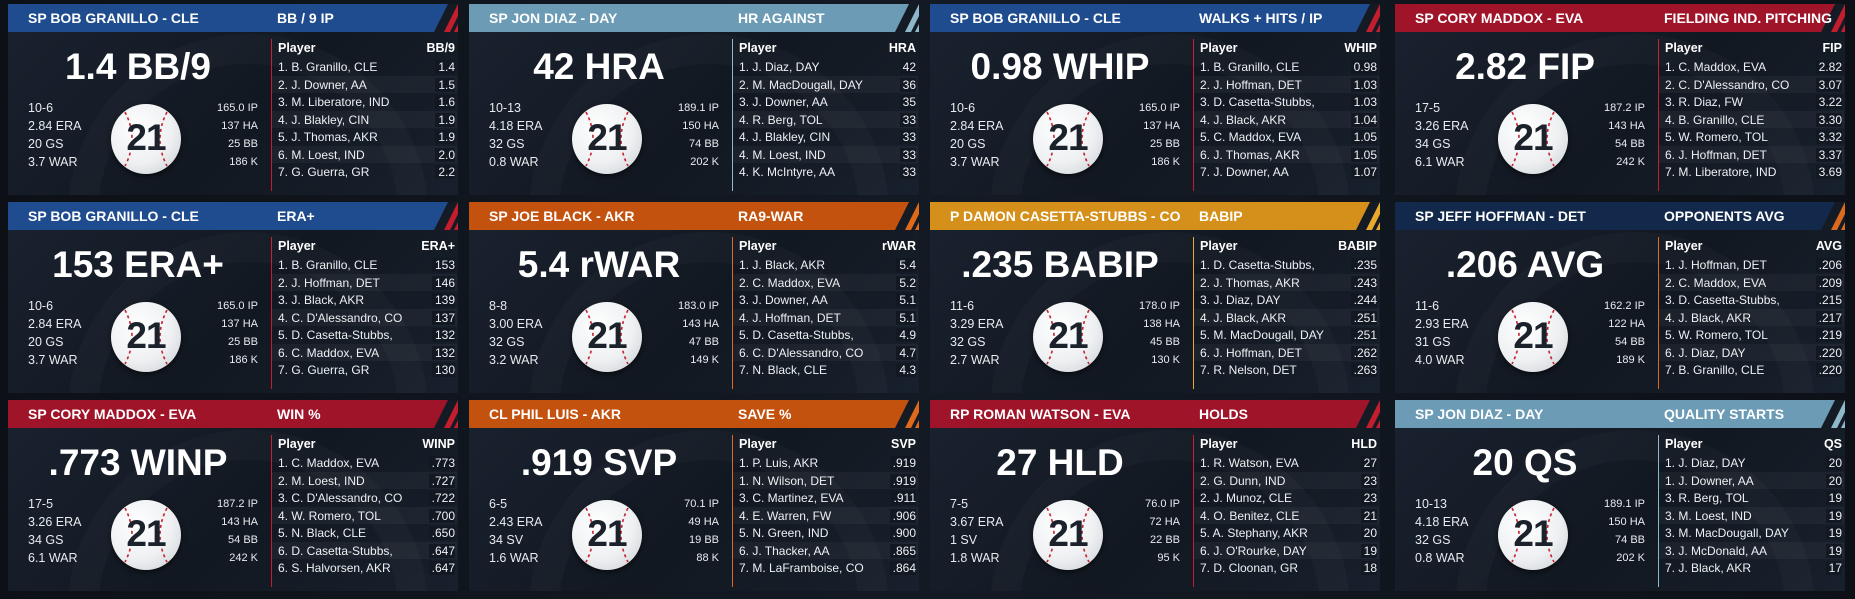  What do you see at coordinates (1286, 171) in the screenshot?
I see `leaderboard-row: 7. J. Downer, AA 1.07` at bounding box center [1286, 171].